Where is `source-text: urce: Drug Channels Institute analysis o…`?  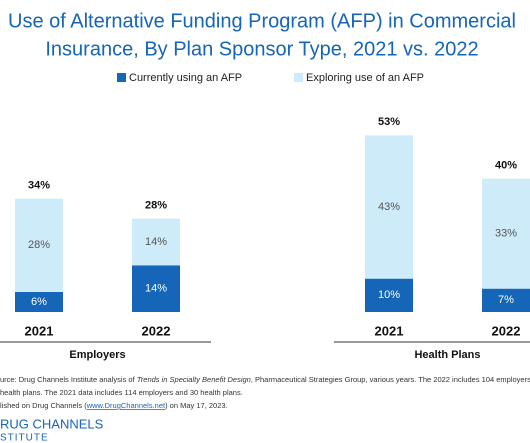
source-text: urce: Drug Channels Institute analysis o… is located at coordinates (68, 379).